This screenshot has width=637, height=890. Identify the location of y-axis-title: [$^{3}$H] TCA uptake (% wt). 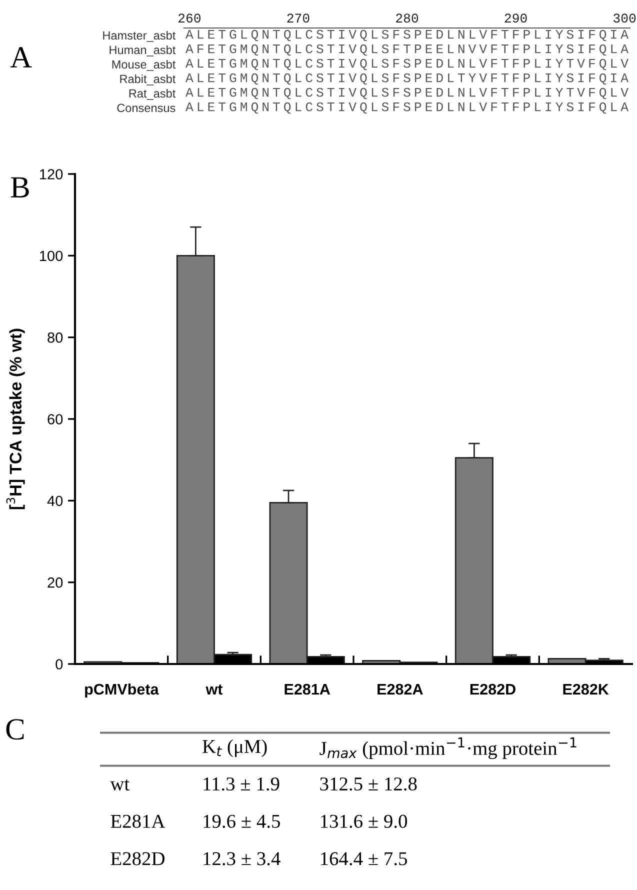
(15, 419).